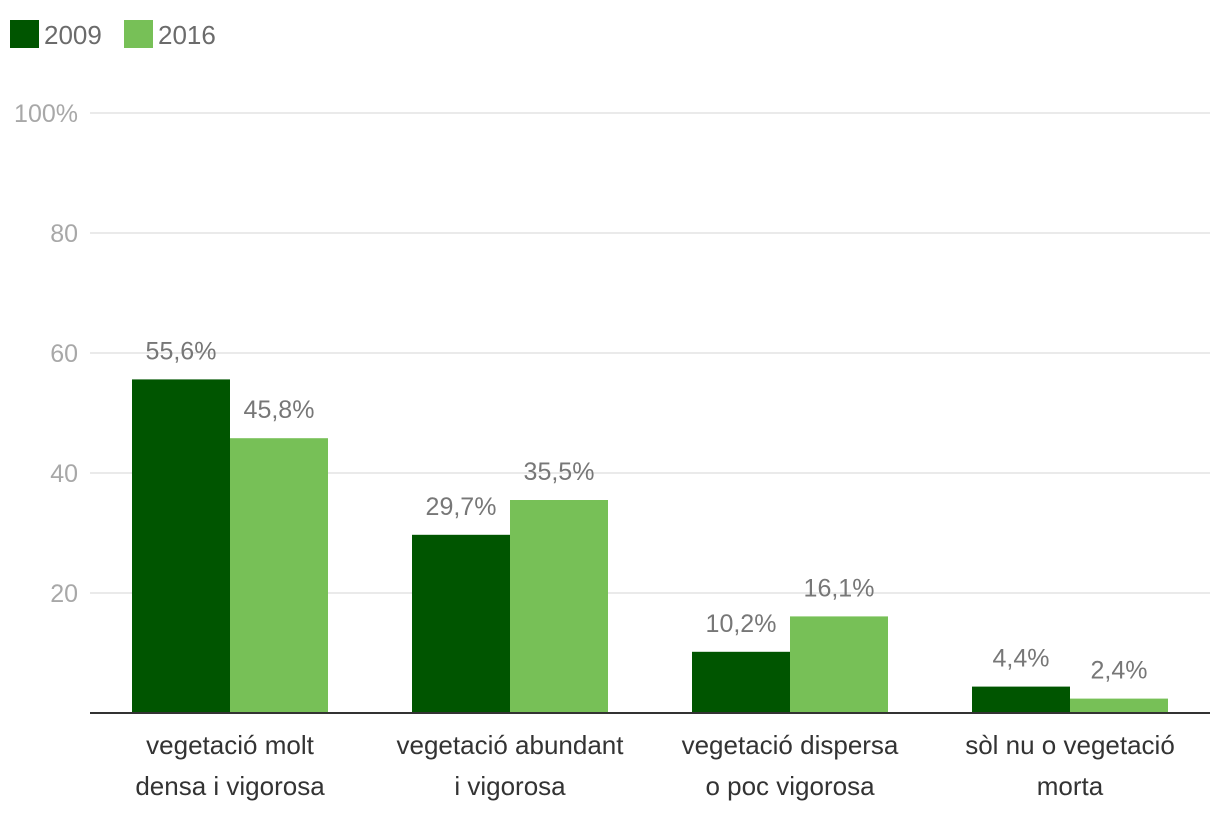 The height and width of the screenshot is (830, 1220). What do you see at coordinates (113, 35) in the screenshot?
I see `legend: 2009 2016` at bounding box center [113, 35].